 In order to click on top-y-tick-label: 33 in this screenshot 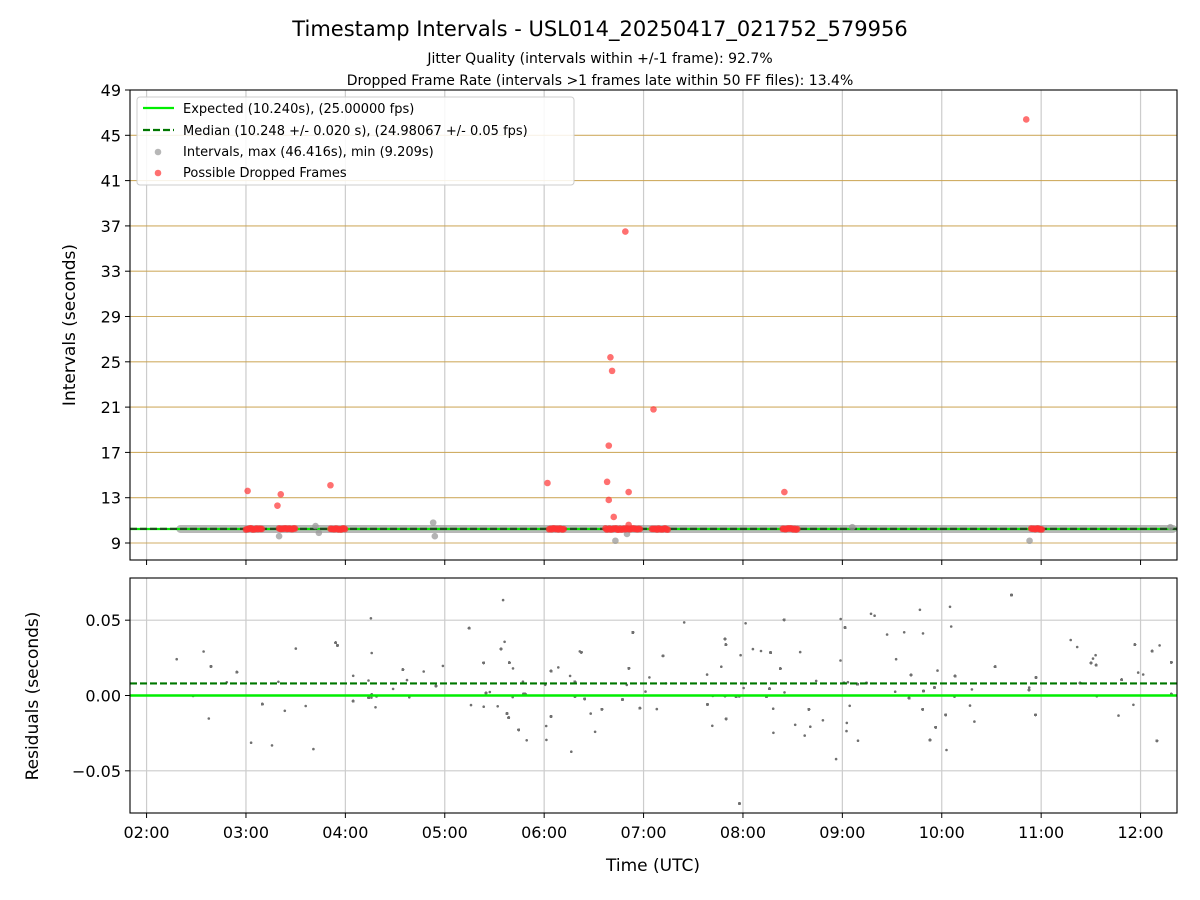, I will do `click(111, 271)`.